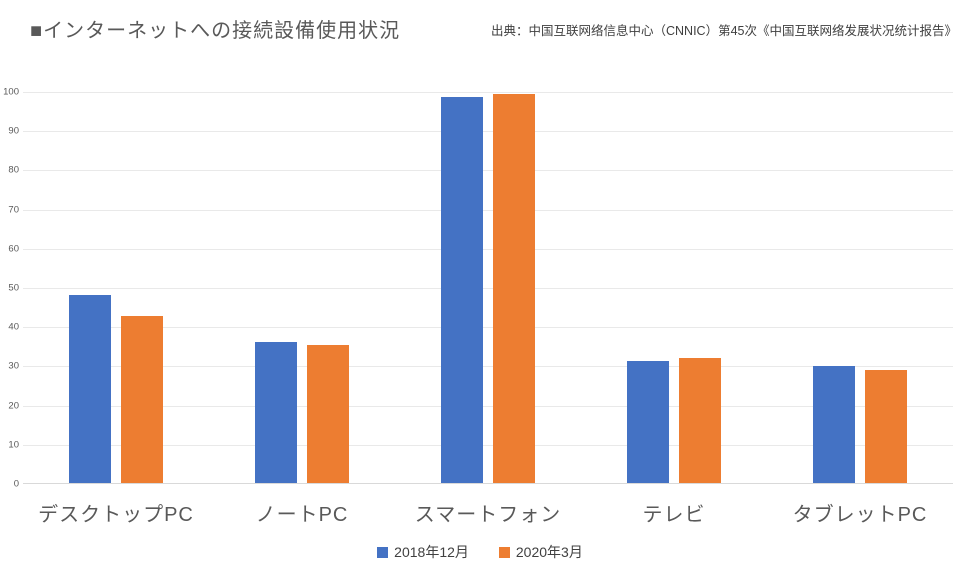  Describe the element at coordinates (116, 515) in the screenshot. I see `category-label: デスクトップPC` at that location.